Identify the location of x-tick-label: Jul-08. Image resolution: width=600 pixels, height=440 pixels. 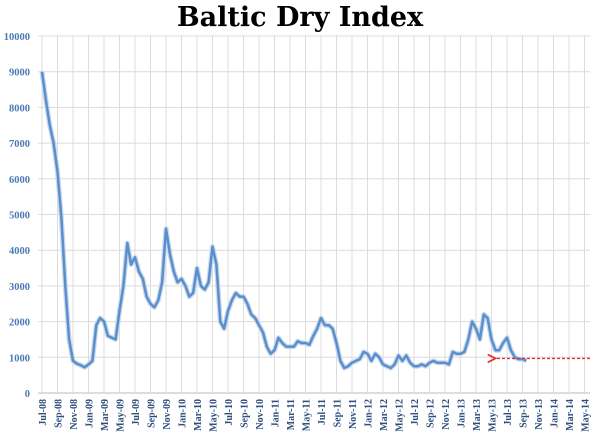
(43, 412).